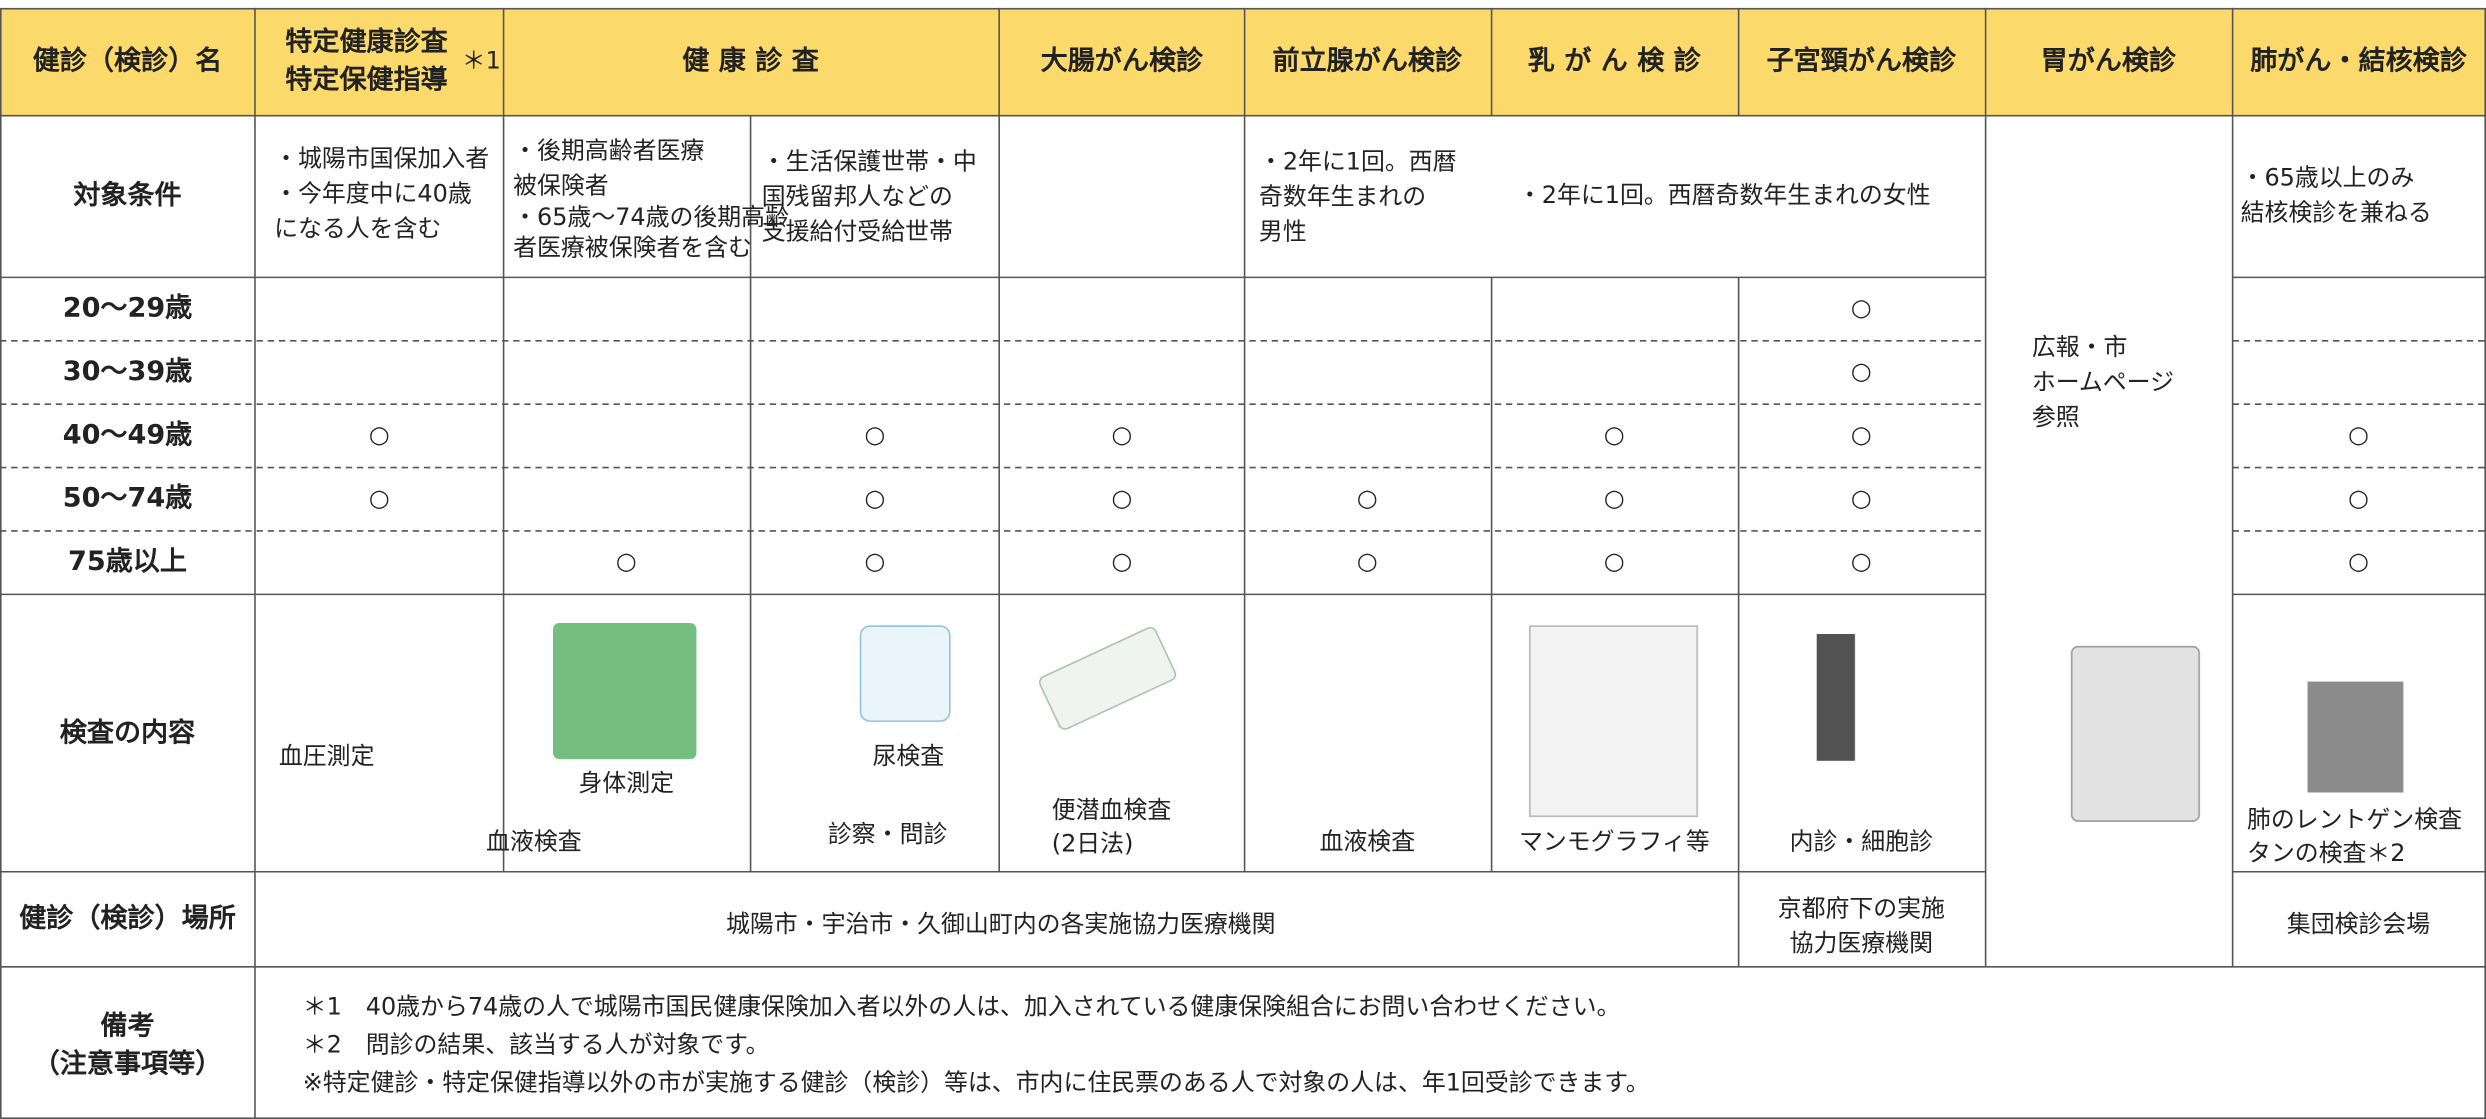 This screenshot has height=1119, width=2486. What do you see at coordinates (381, 159) in the screenshot?
I see `condition-text: ・城陽市国保加入者` at bounding box center [381, 159].